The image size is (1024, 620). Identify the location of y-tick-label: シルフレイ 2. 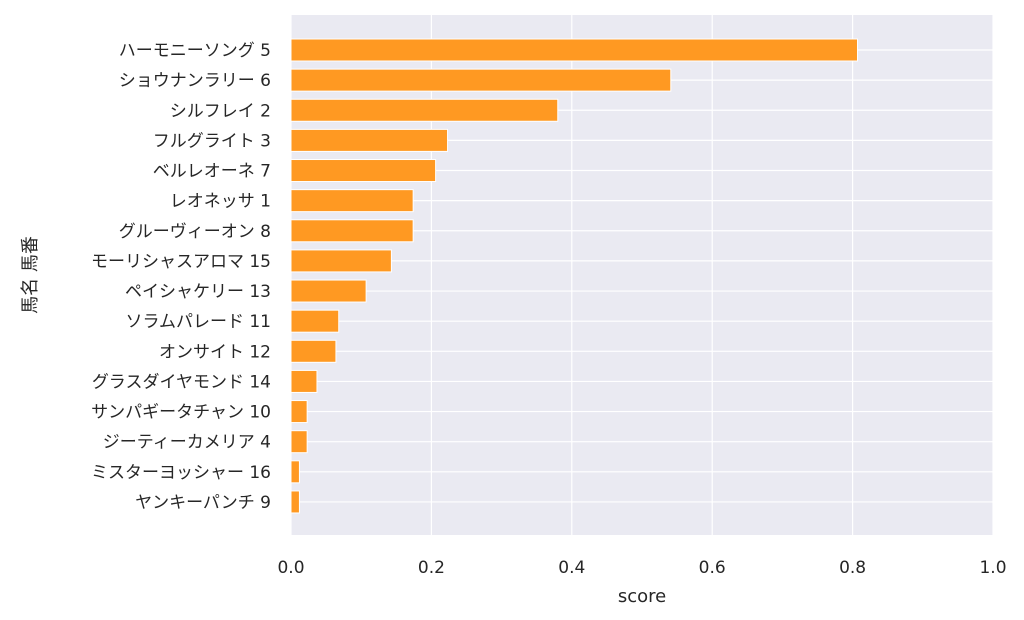
(220, 111).